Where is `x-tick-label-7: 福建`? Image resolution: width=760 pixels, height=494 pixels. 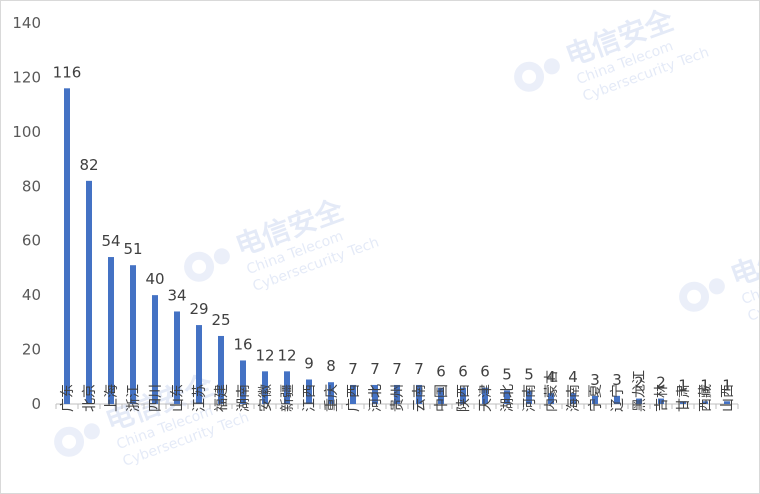
x-tick-label-7: 福建 is located at coordinates (222, 398).